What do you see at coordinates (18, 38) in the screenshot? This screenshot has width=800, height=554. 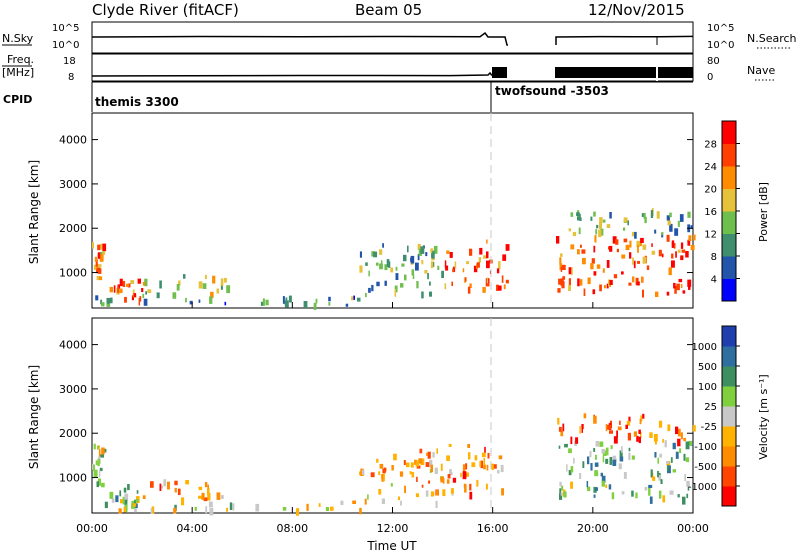 I see `nsky-label: N.Sky` at bounding box center [18, 38].